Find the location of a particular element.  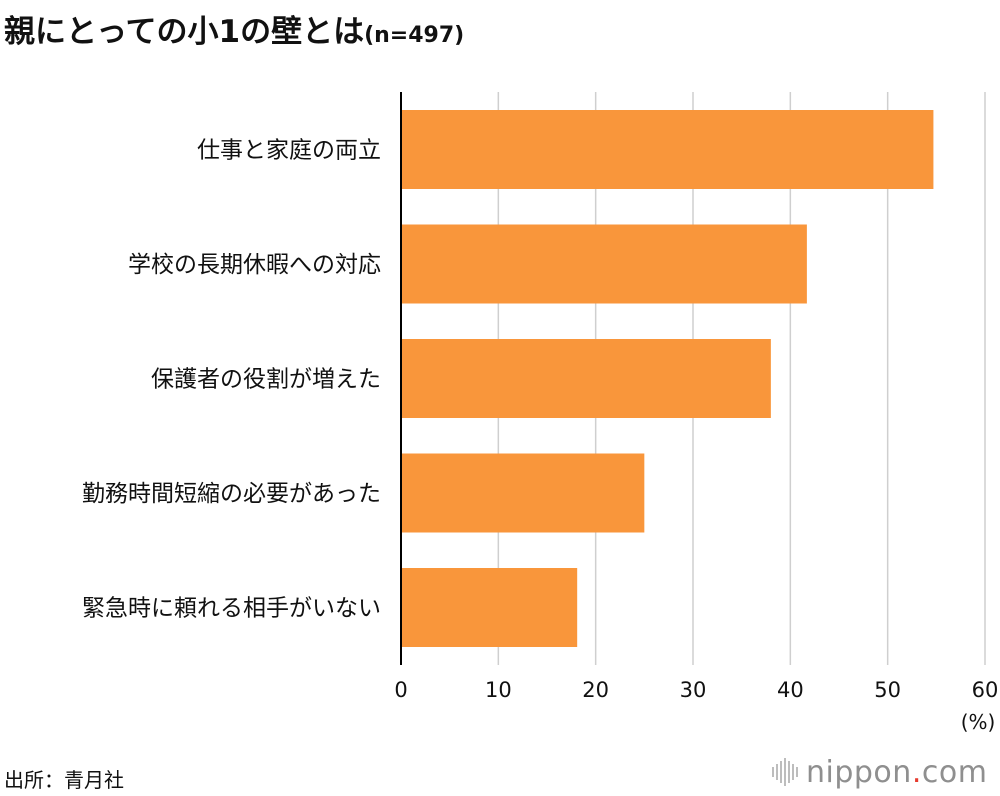

x-tick-labels: 0 10 20 30 40 50 60 is located at coordinates (696, 690).